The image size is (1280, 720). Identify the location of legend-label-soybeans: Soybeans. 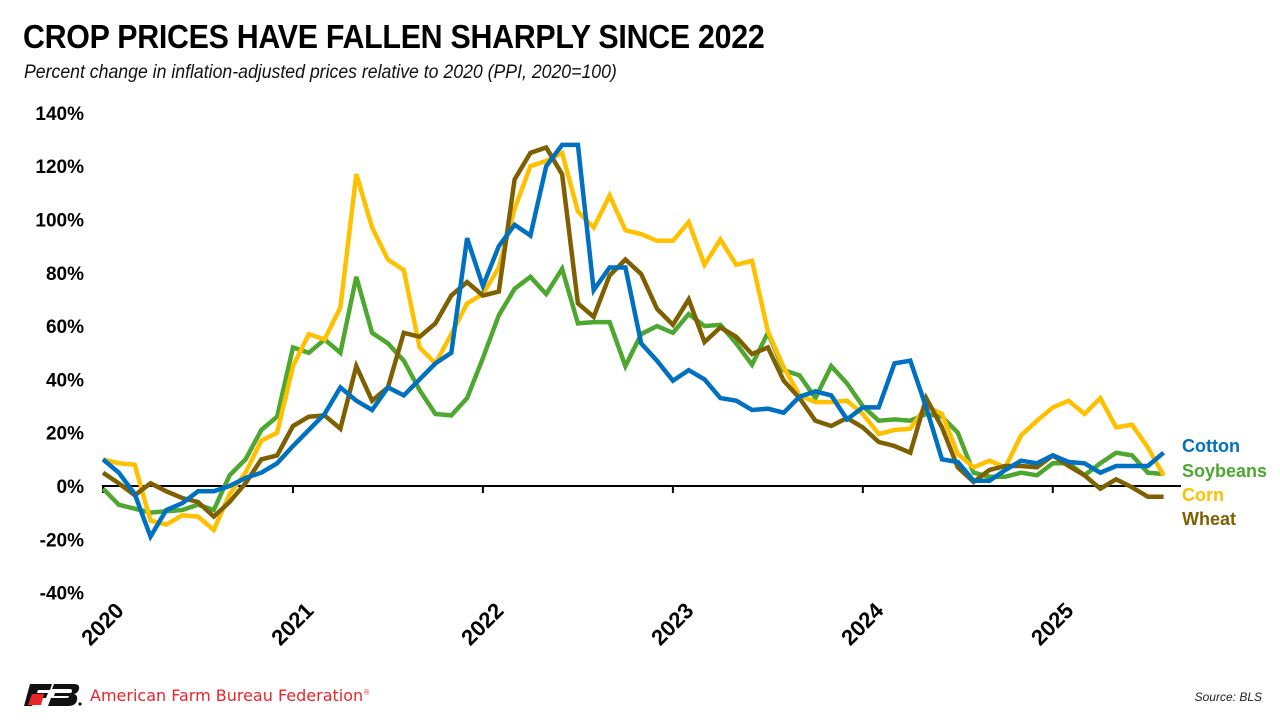
(1224, 471).